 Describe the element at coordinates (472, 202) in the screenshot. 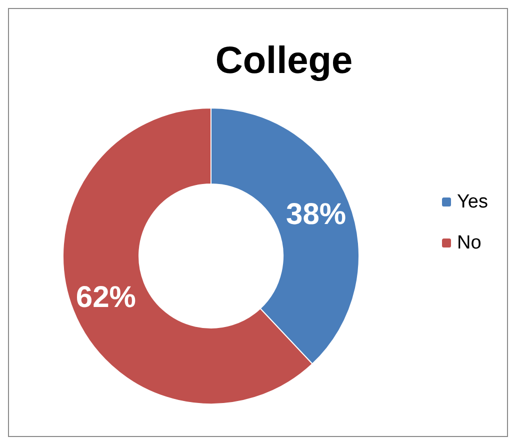

I see `legend-label: Yes` at that location.